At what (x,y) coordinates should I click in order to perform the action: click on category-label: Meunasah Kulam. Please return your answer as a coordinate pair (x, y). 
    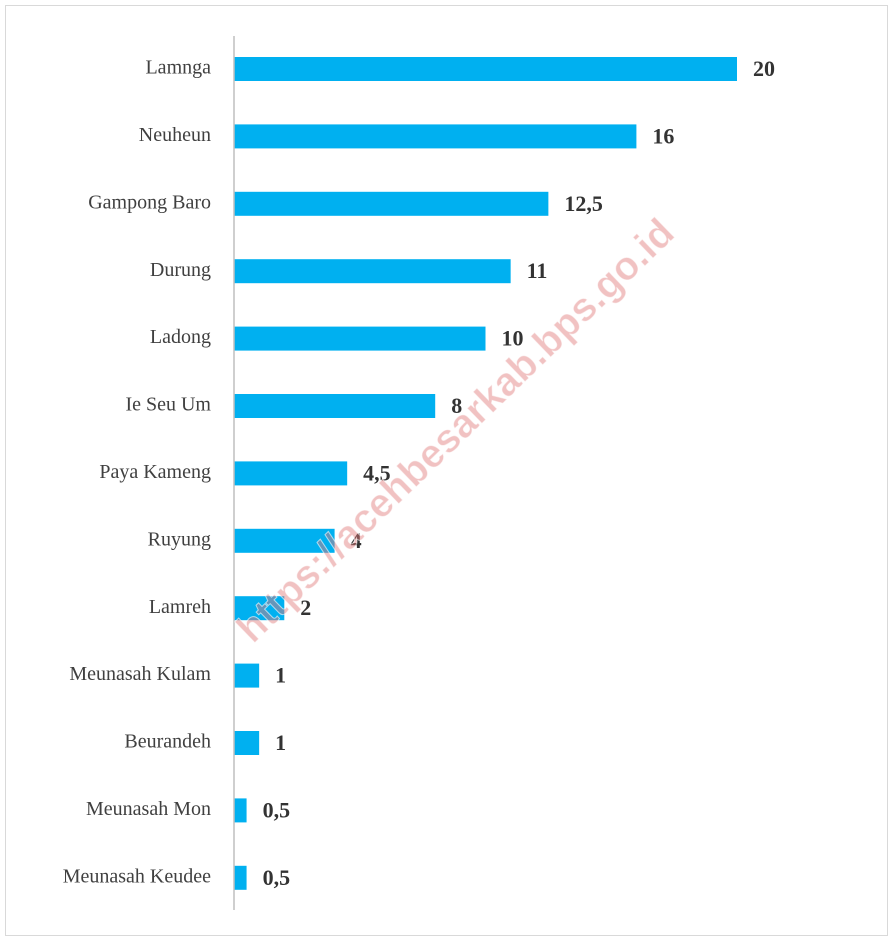
    Looking at the image, I should click on (140, 674).